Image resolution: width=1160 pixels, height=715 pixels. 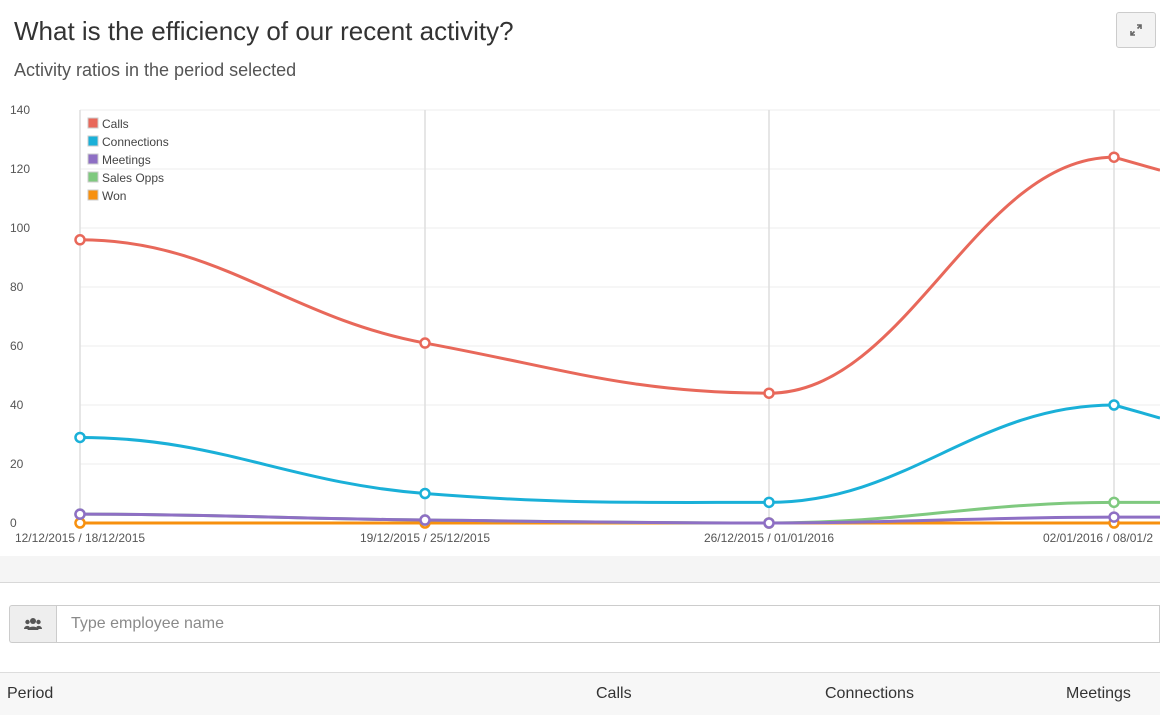 I want to click on employee-search-input, so click(x=608, y=624).